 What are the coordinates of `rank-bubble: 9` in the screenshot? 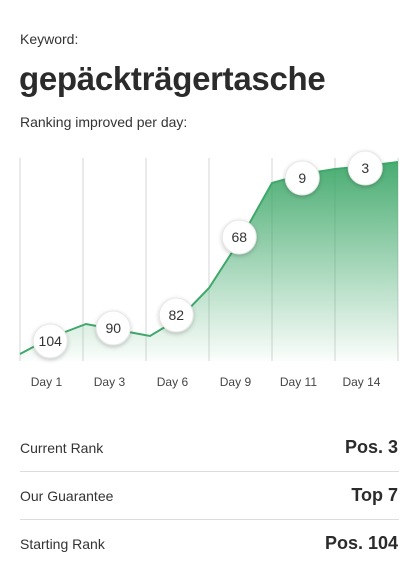 It's located at (302, 178).